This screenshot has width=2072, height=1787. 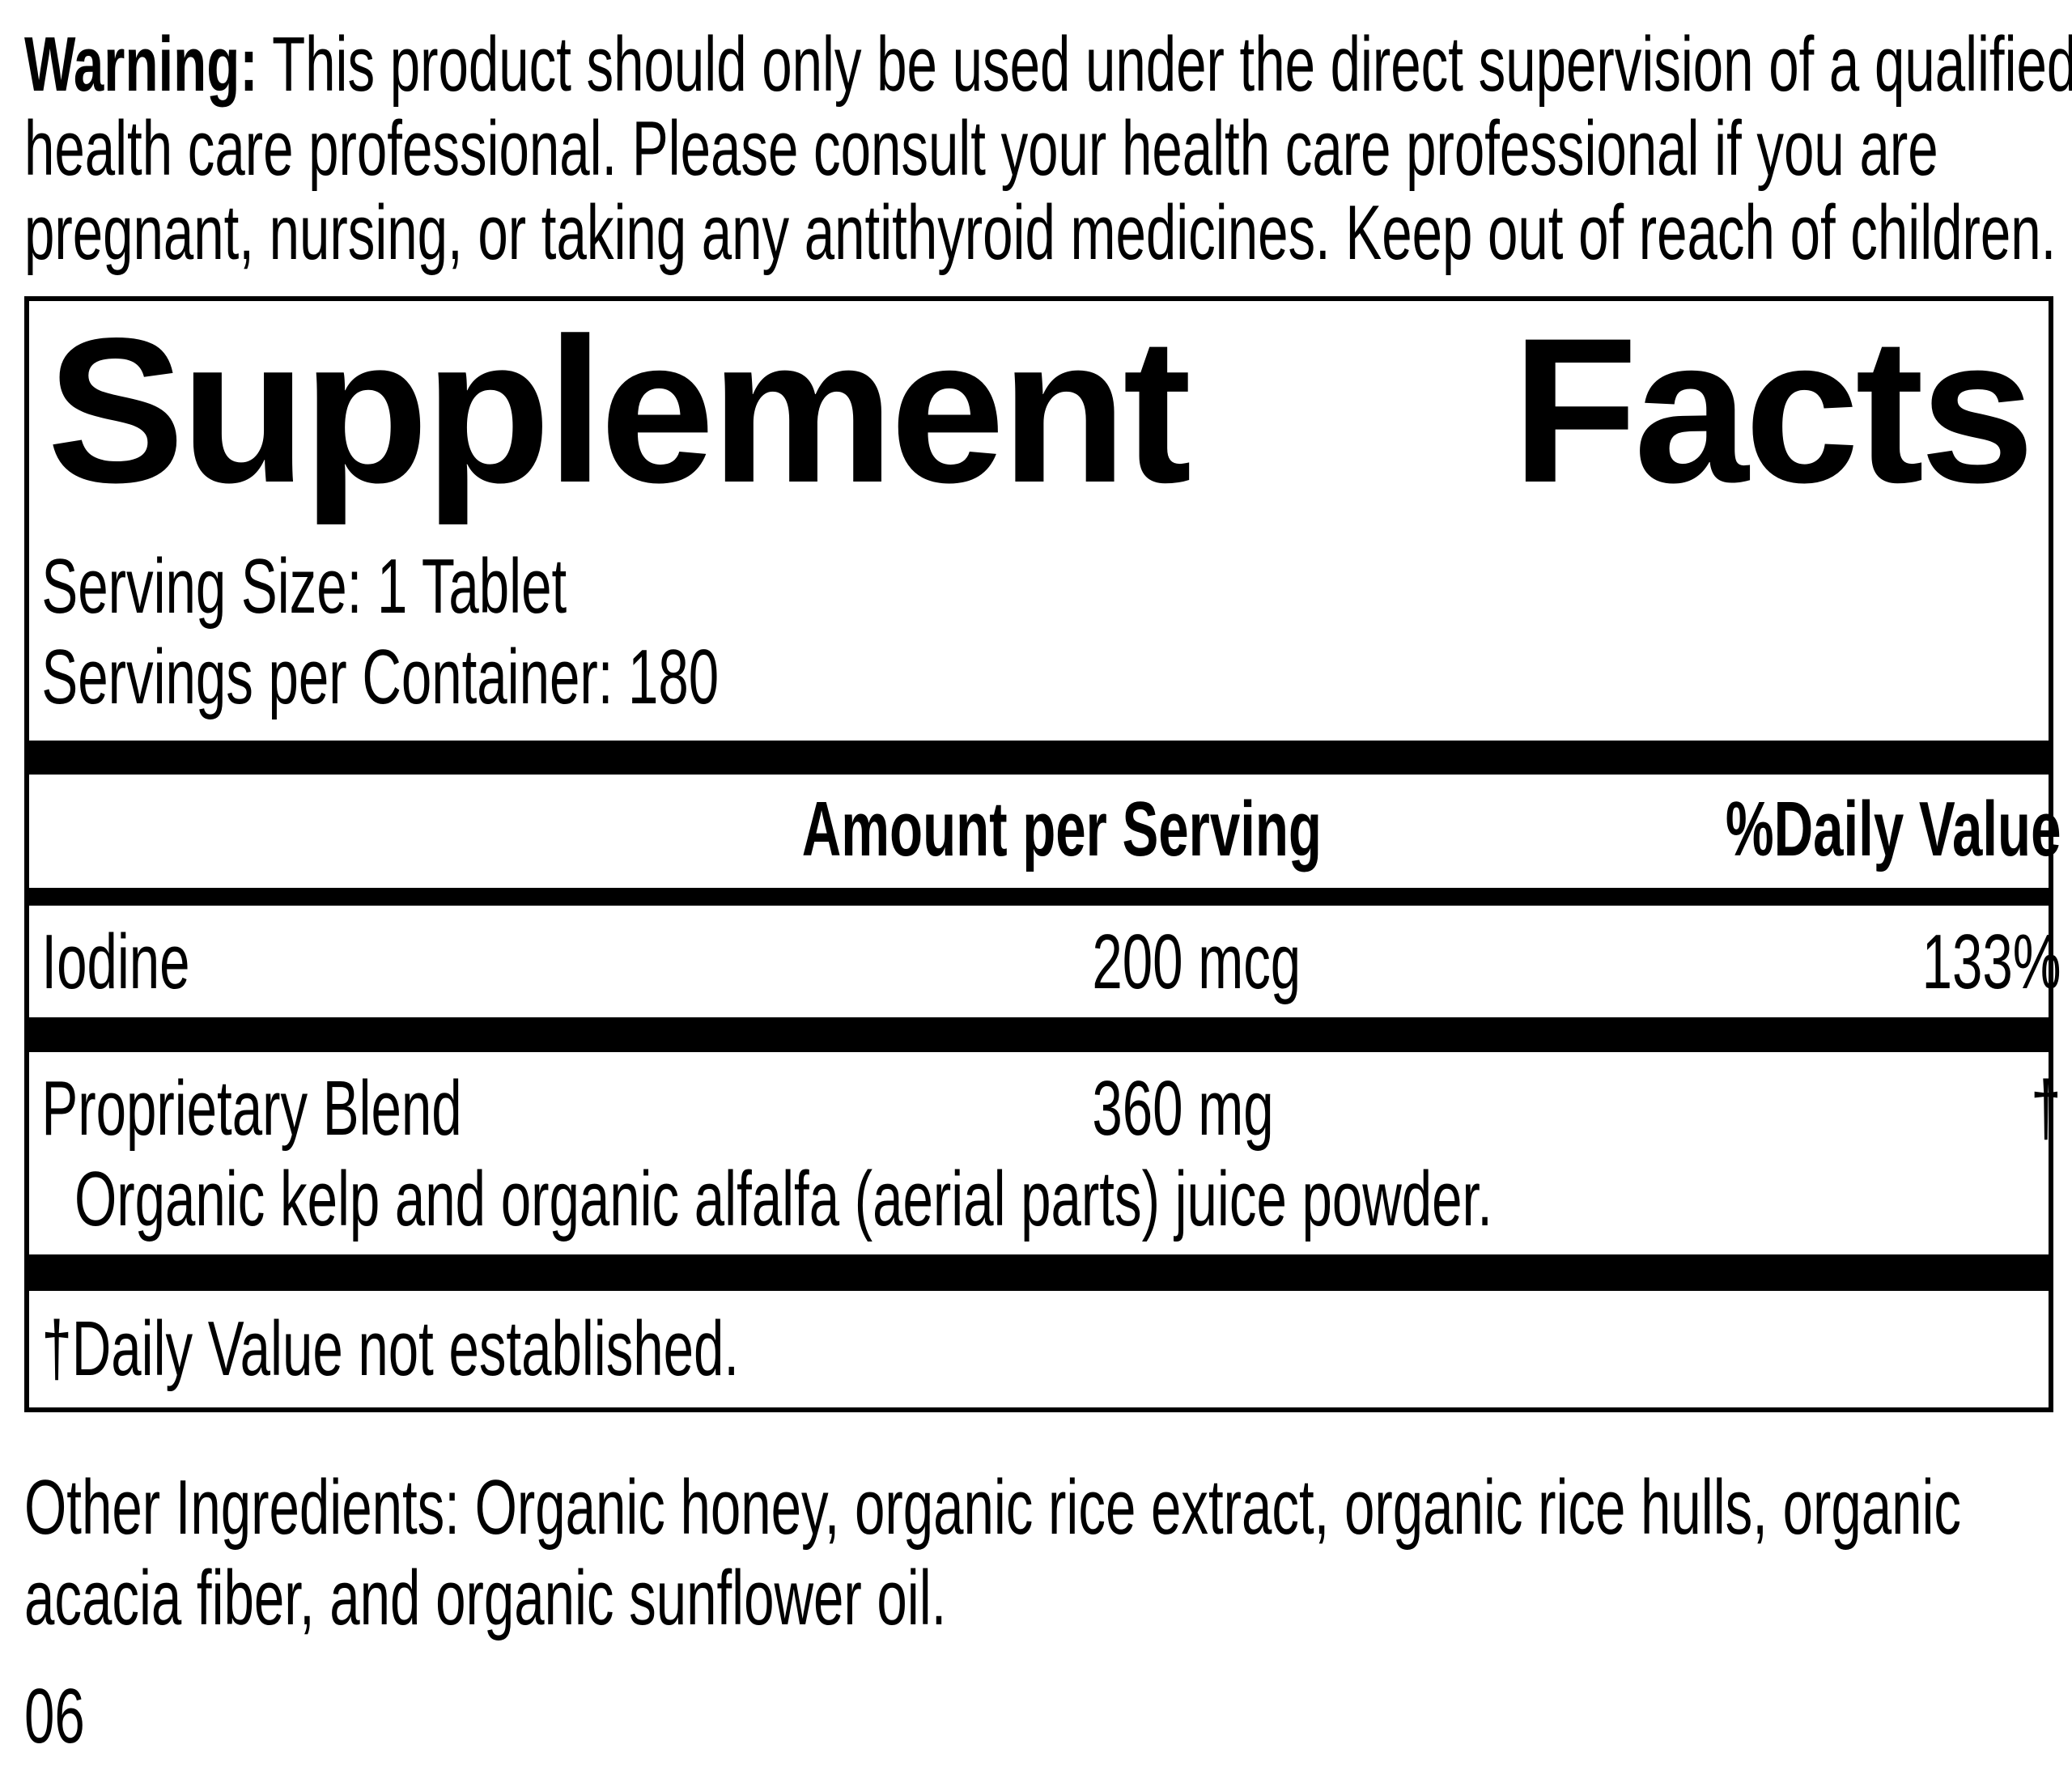 What do you see at coordinates (1061, 829) in the screenshot?
I see `column-header-amount: Amount per Serving` at bounding box center [1061, 829].